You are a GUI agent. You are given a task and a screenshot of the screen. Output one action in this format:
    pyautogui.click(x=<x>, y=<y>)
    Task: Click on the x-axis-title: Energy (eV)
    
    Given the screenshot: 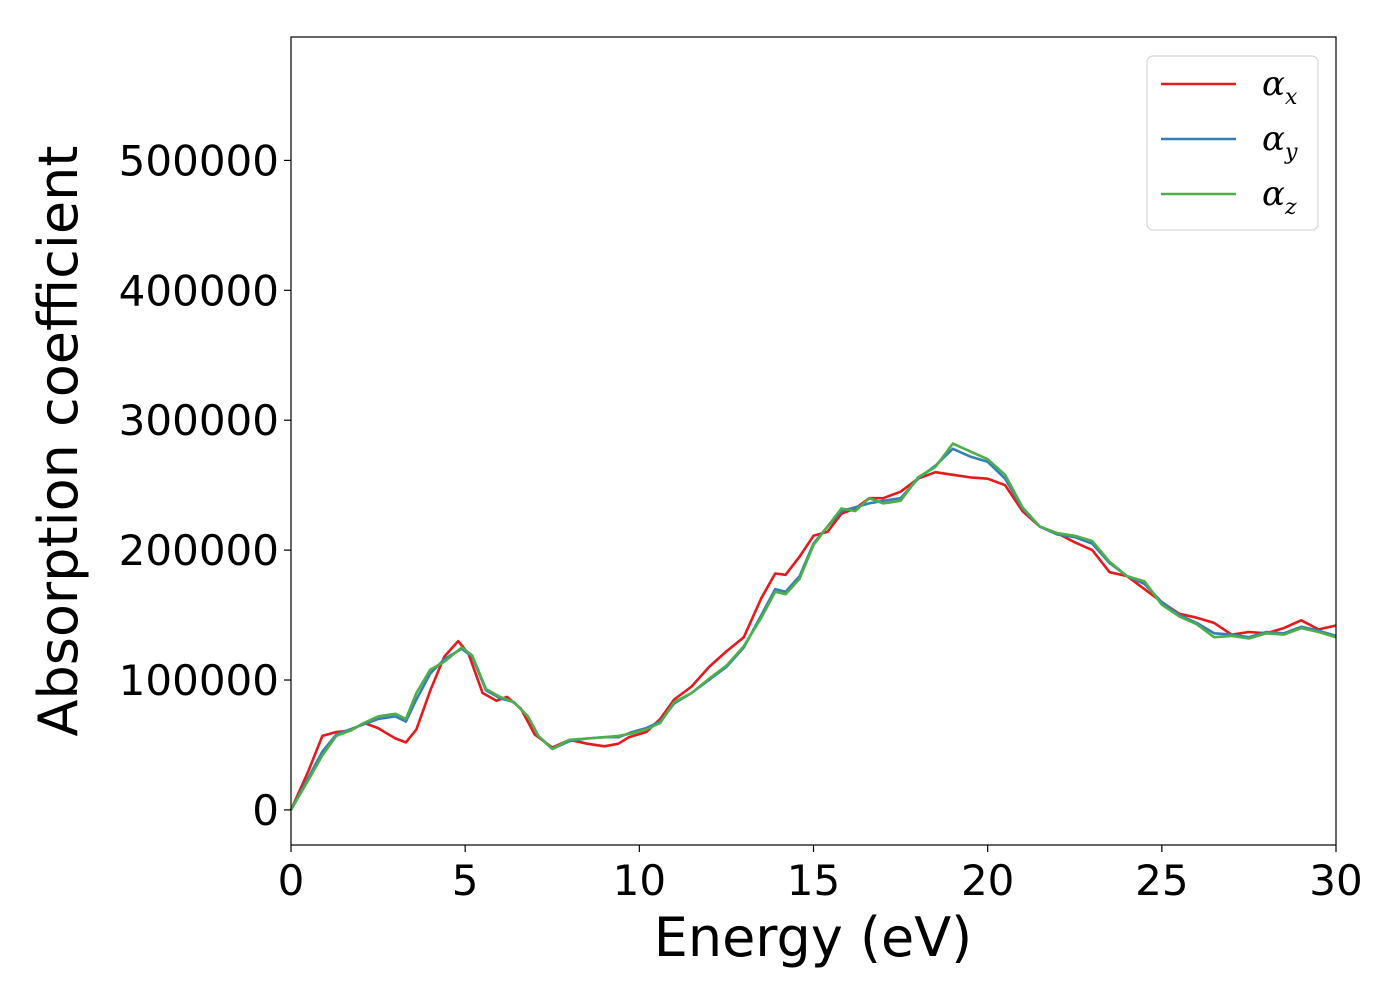 What is the action you would take?
    pyautogui.click(x=813, y=937)
    